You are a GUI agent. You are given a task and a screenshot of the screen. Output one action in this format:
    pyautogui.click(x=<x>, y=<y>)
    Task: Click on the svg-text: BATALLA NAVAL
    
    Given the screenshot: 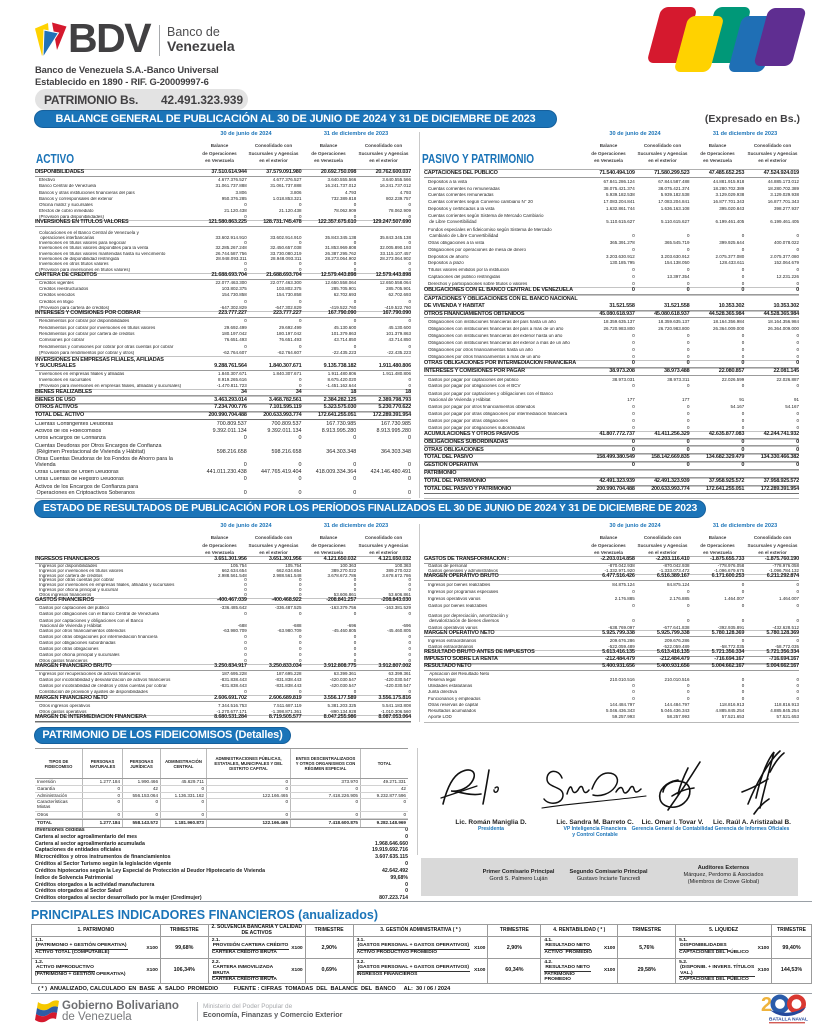 What is the action you would take?
    pyautogui.click(x=788, y=1020)
    